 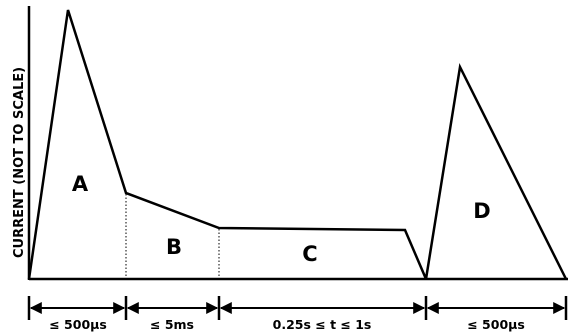 I want to click on duration-label-a: ≤ 500µs, so click(x=78, y=324).